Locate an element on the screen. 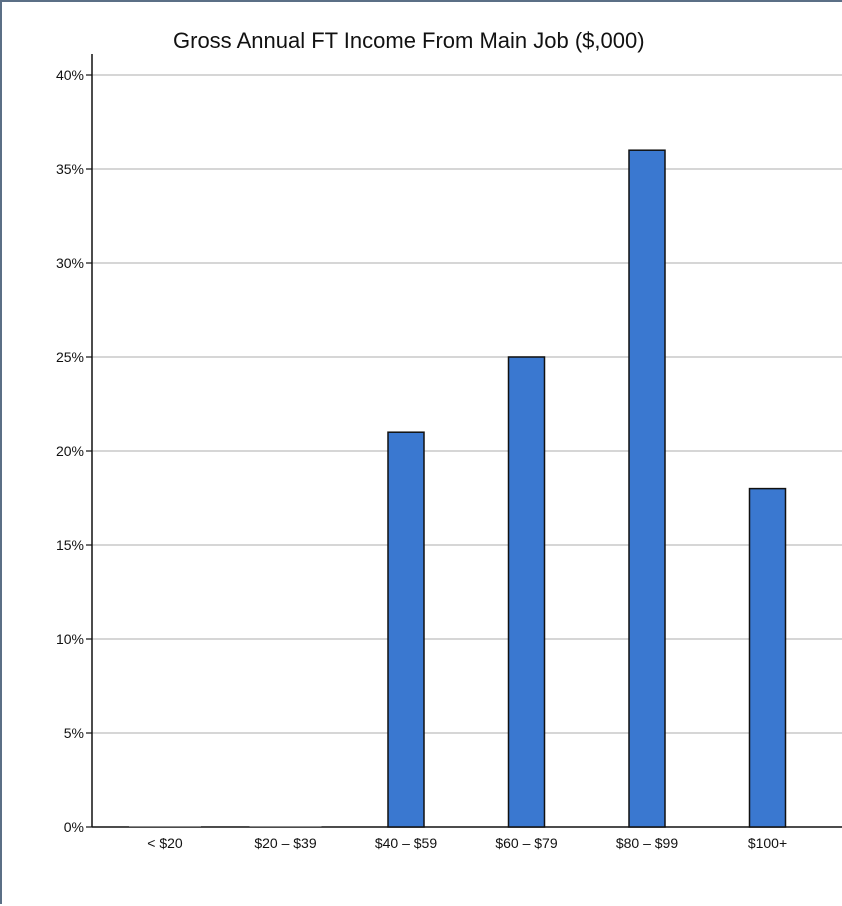  y-tick-label: 0% is located at coordinates (74, 827).